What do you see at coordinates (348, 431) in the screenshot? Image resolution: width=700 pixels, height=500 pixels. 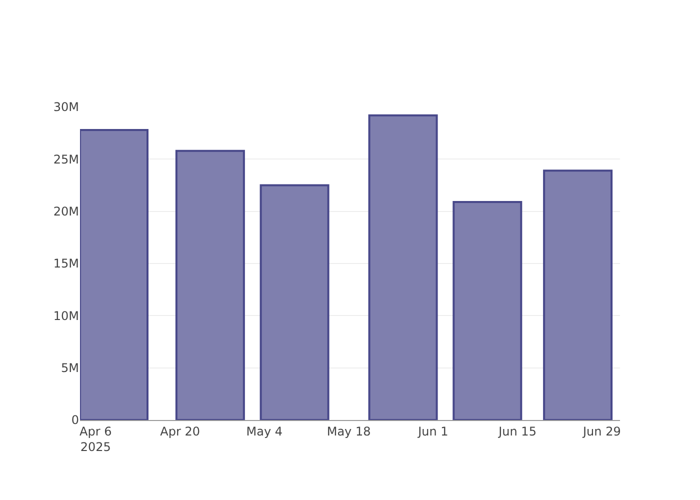 I see `x-tick-label: May 18` at bounding box center [348, 431].